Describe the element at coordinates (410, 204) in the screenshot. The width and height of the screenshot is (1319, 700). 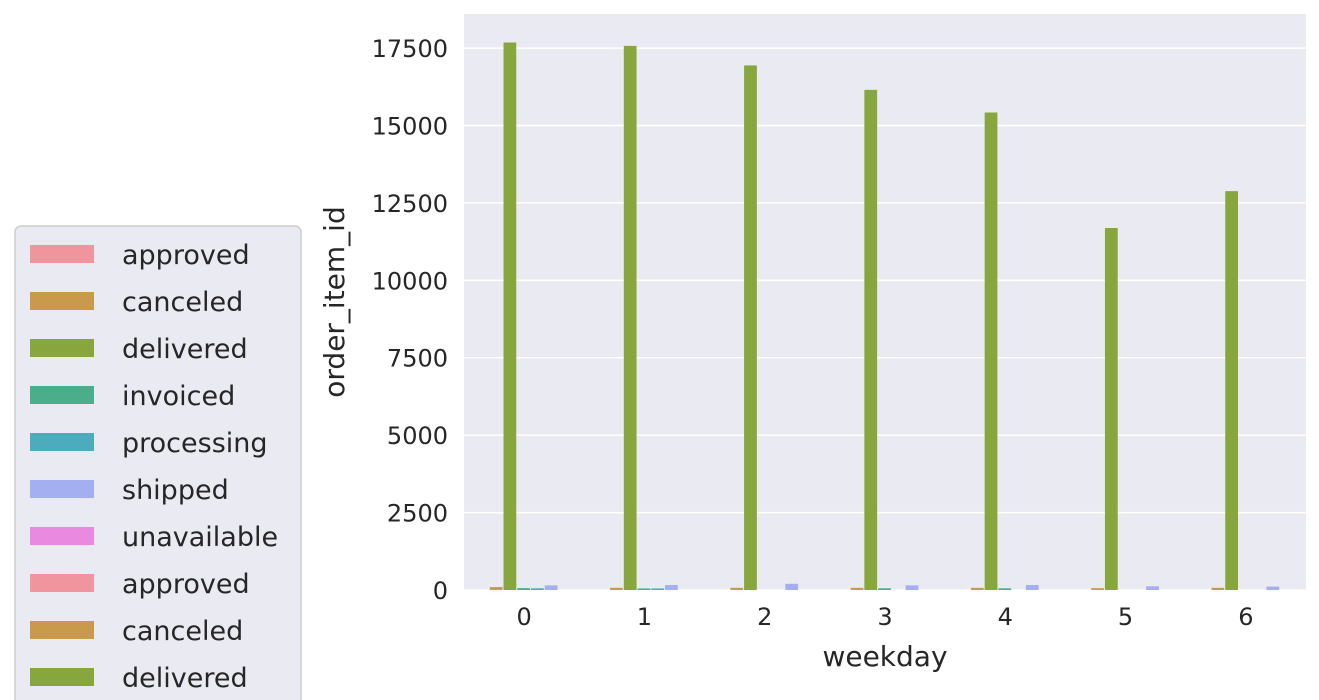
I see `y-tick-label: 12500` at that location.